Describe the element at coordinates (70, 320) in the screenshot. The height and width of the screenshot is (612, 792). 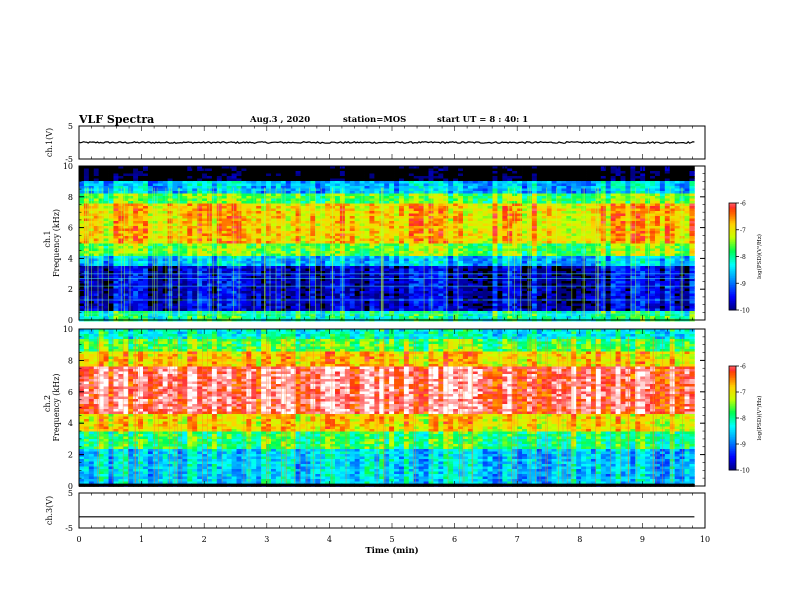
I see `y-tick-label: 0` at that location.